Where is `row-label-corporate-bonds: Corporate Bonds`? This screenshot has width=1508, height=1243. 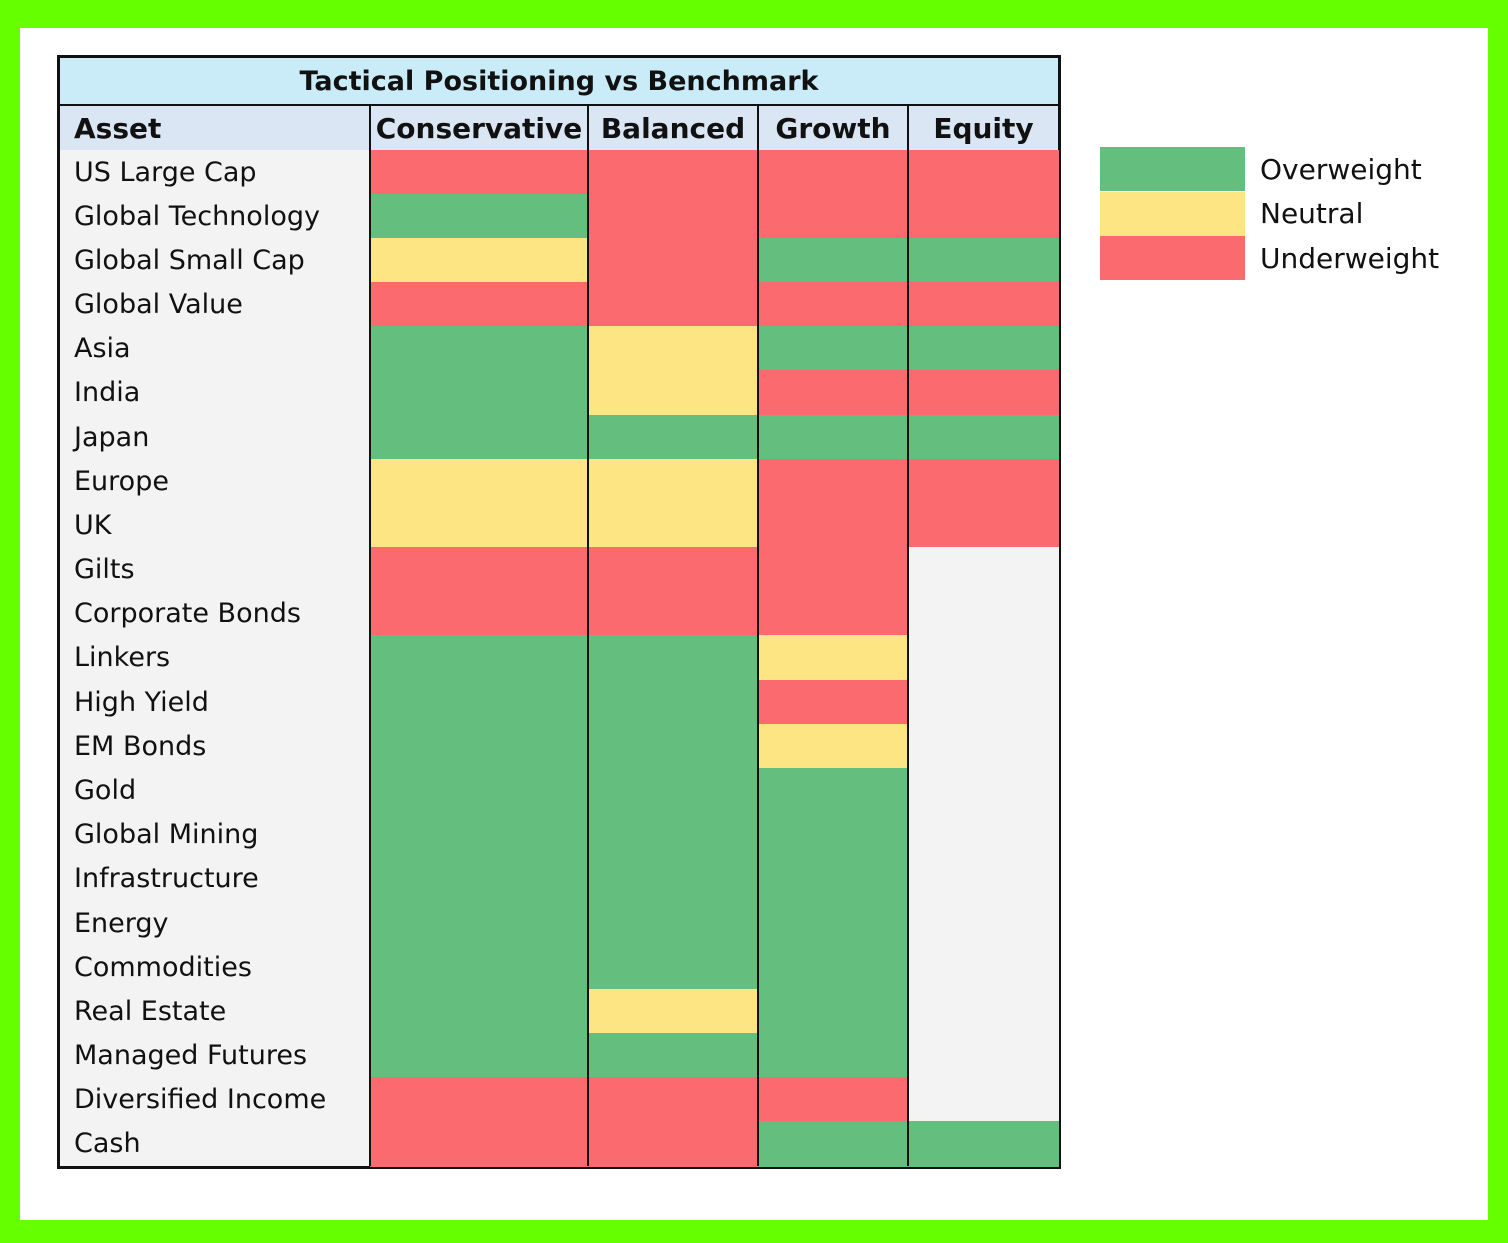 row-label-corporate-bonds: Corporate Bonds is located at coordinates (187, 614).